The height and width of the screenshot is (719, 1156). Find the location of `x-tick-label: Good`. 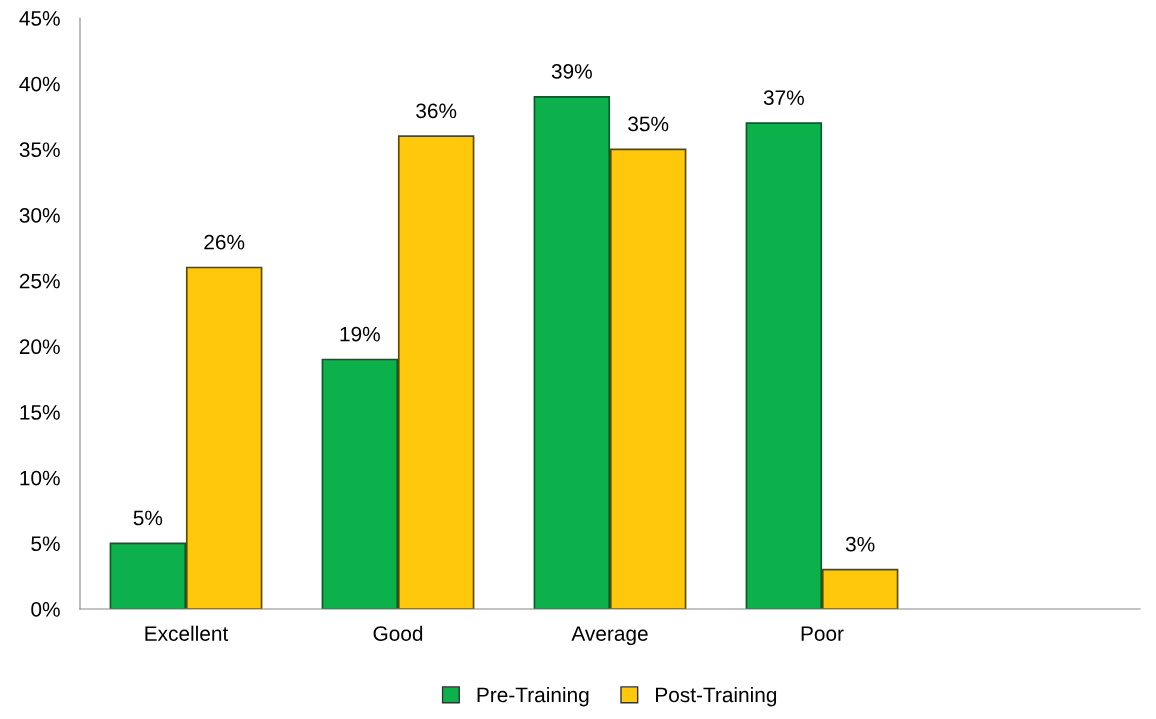

x-tick-label: Good is located at coordinates (398, 633).